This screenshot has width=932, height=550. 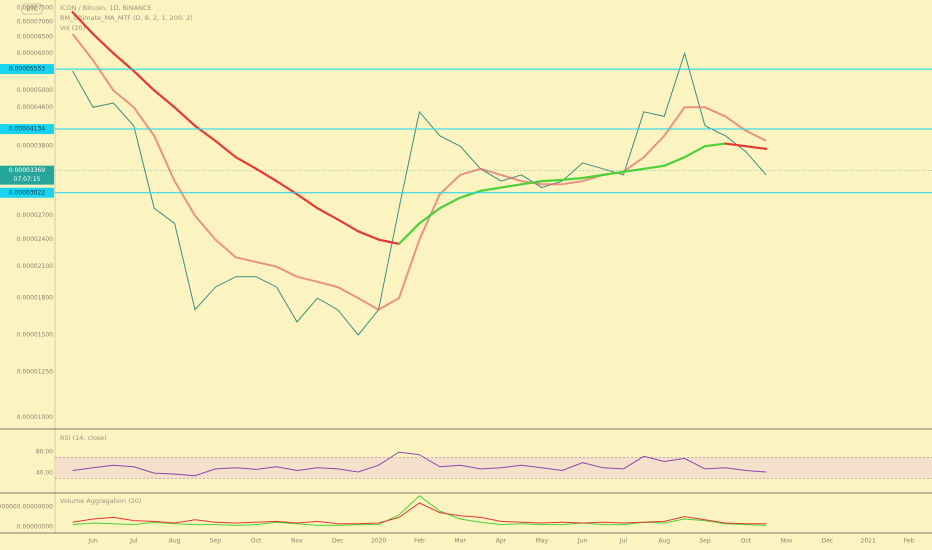 I want to click on countdown: 07:07:15, so click(x=27, y=179).